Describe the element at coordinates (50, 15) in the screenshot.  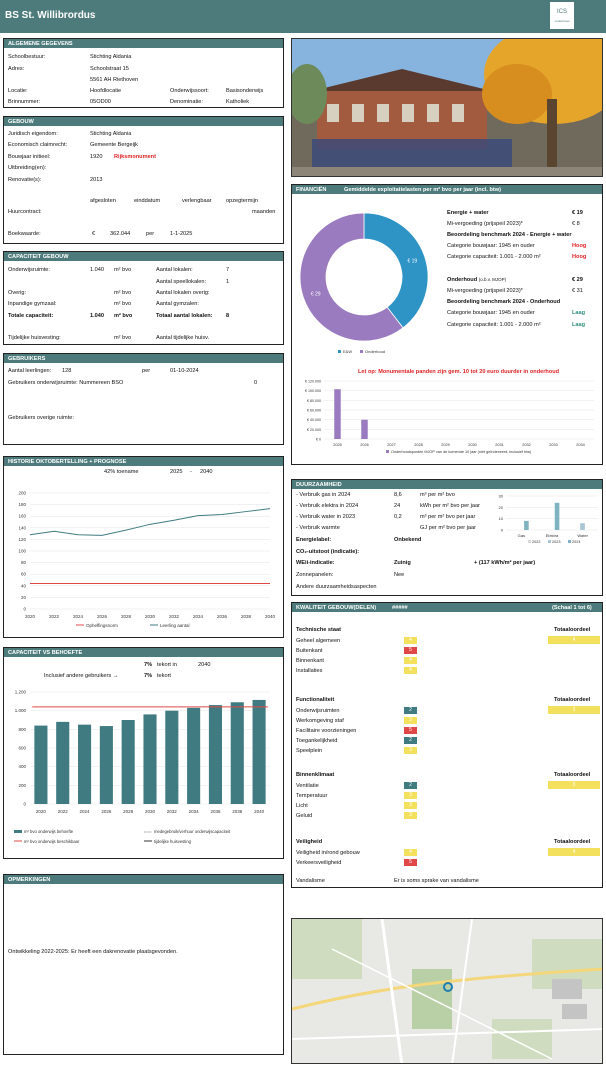
I see `page-title: BS St. Willibrordus` at that location.